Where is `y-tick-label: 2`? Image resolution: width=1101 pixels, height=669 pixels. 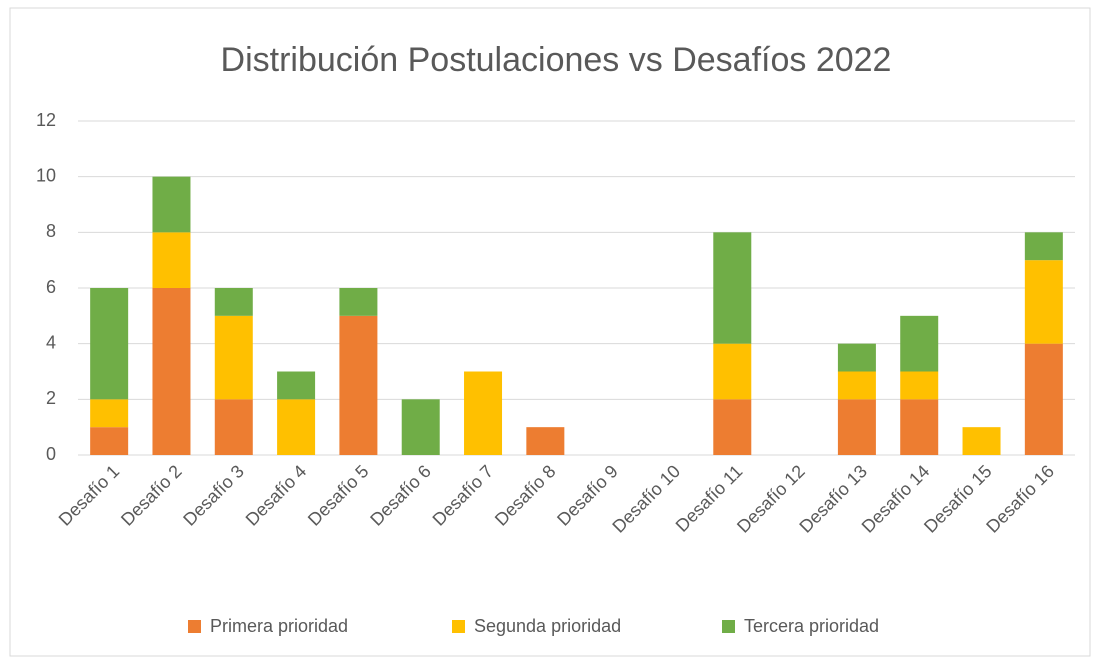
y-tick-label: 2 is located at coordinates (51, 398).